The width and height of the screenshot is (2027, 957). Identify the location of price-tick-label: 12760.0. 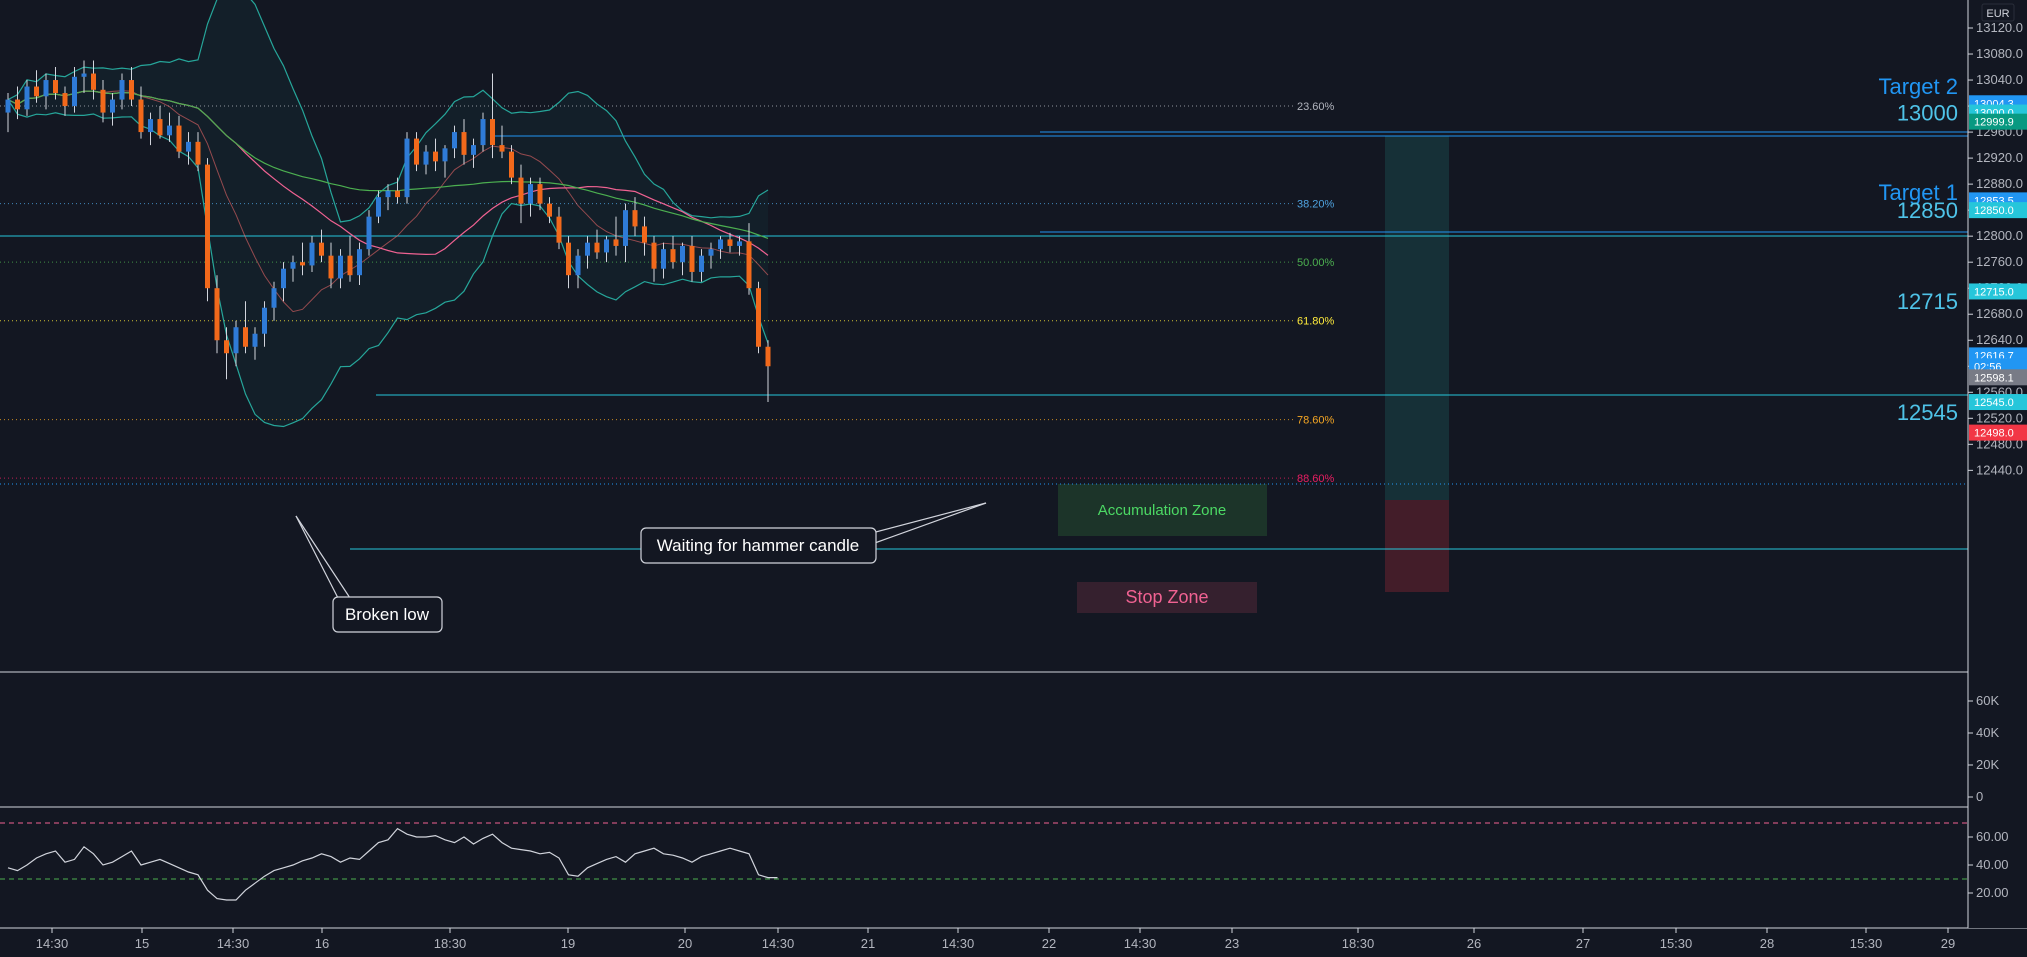
(1999, 261).